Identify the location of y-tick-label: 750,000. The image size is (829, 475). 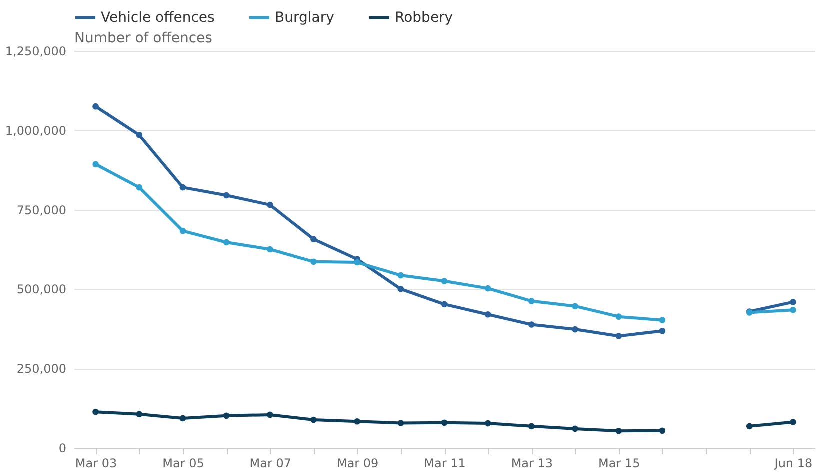
(41, 210).